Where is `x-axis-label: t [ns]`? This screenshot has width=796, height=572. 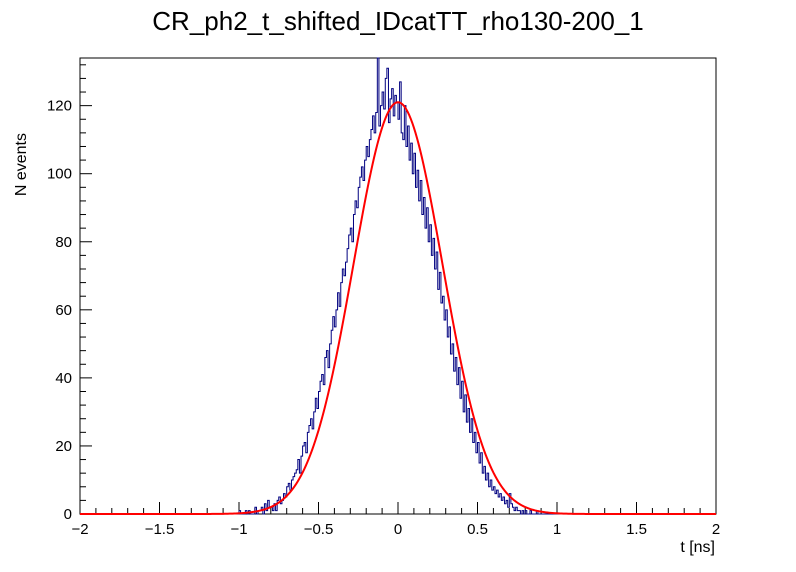 x-axis-label: t [ns] is located at coordinates (697, 547).